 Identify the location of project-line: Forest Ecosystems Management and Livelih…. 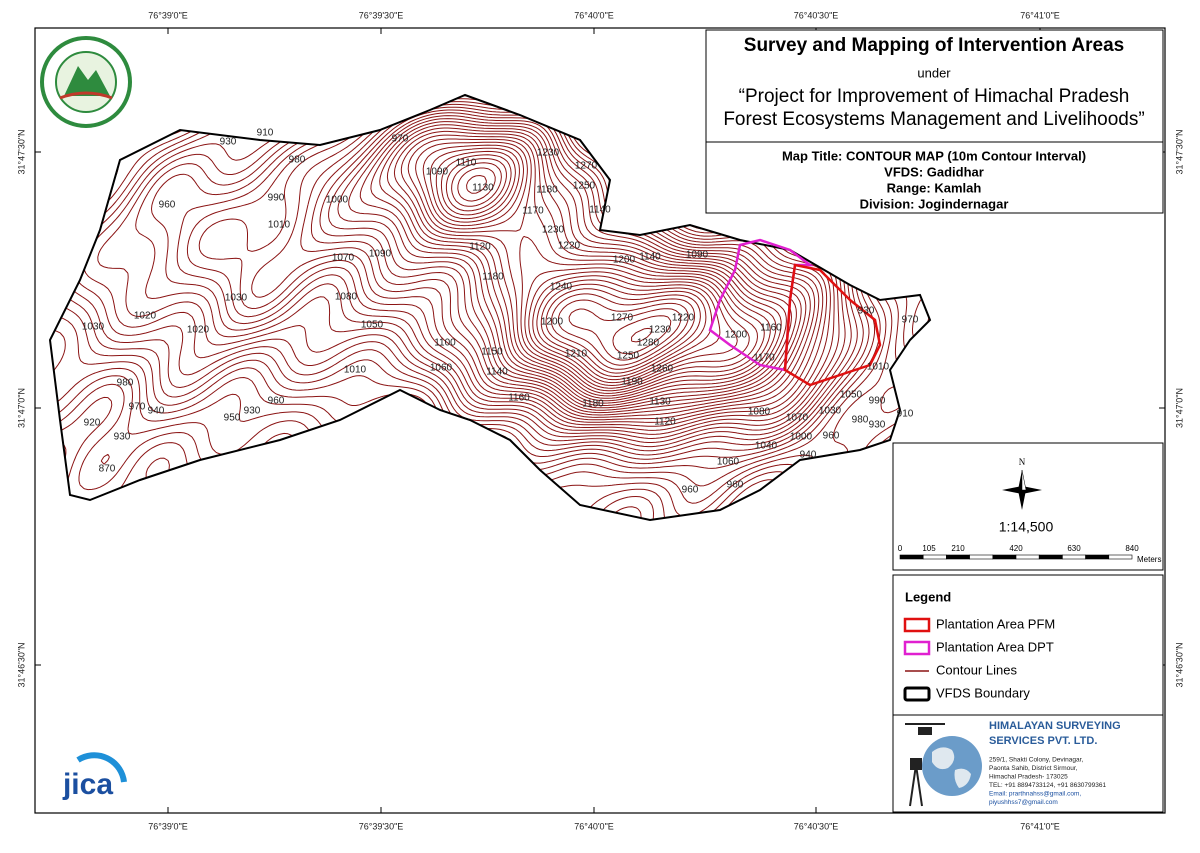
(933, 119).